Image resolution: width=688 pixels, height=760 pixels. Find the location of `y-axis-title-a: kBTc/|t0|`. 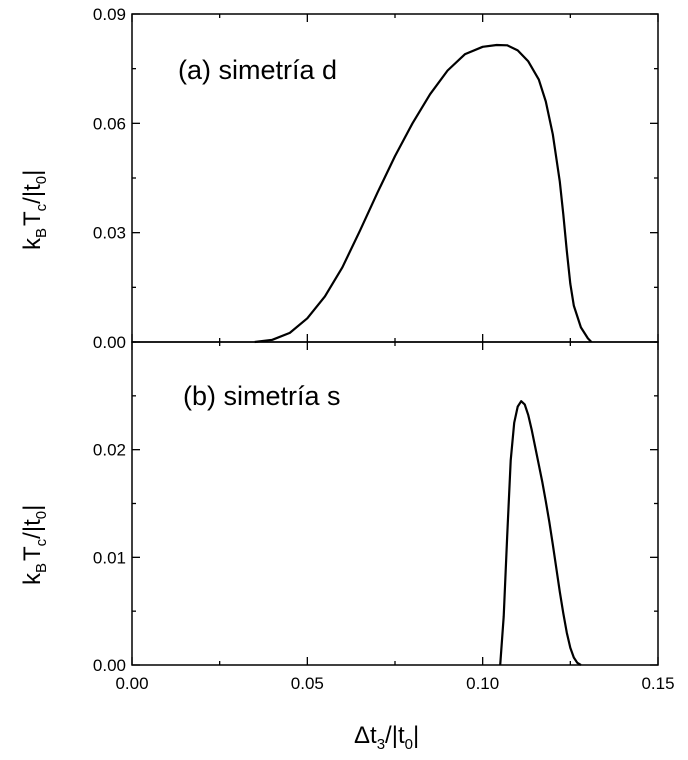

y-axis-title-a: kBTc/|t0| is located at coordinates (34, 210).